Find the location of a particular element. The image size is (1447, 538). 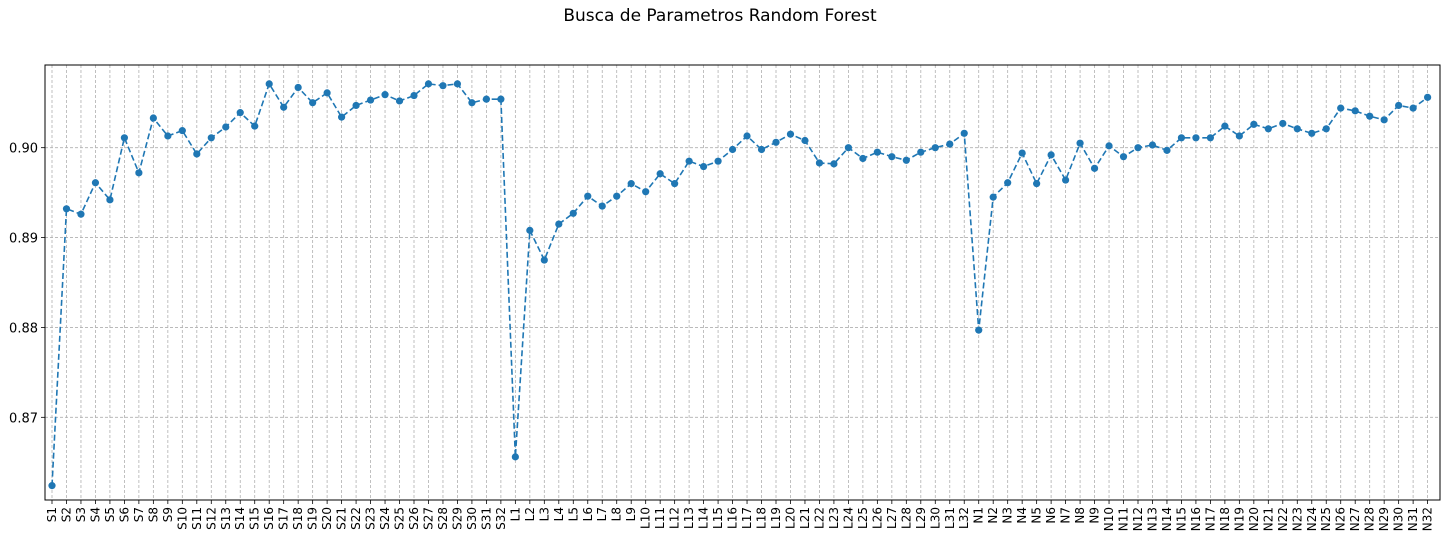

y-axis: 0.87 0.88 0.89 0.90 is located at coordinates (27, 284).